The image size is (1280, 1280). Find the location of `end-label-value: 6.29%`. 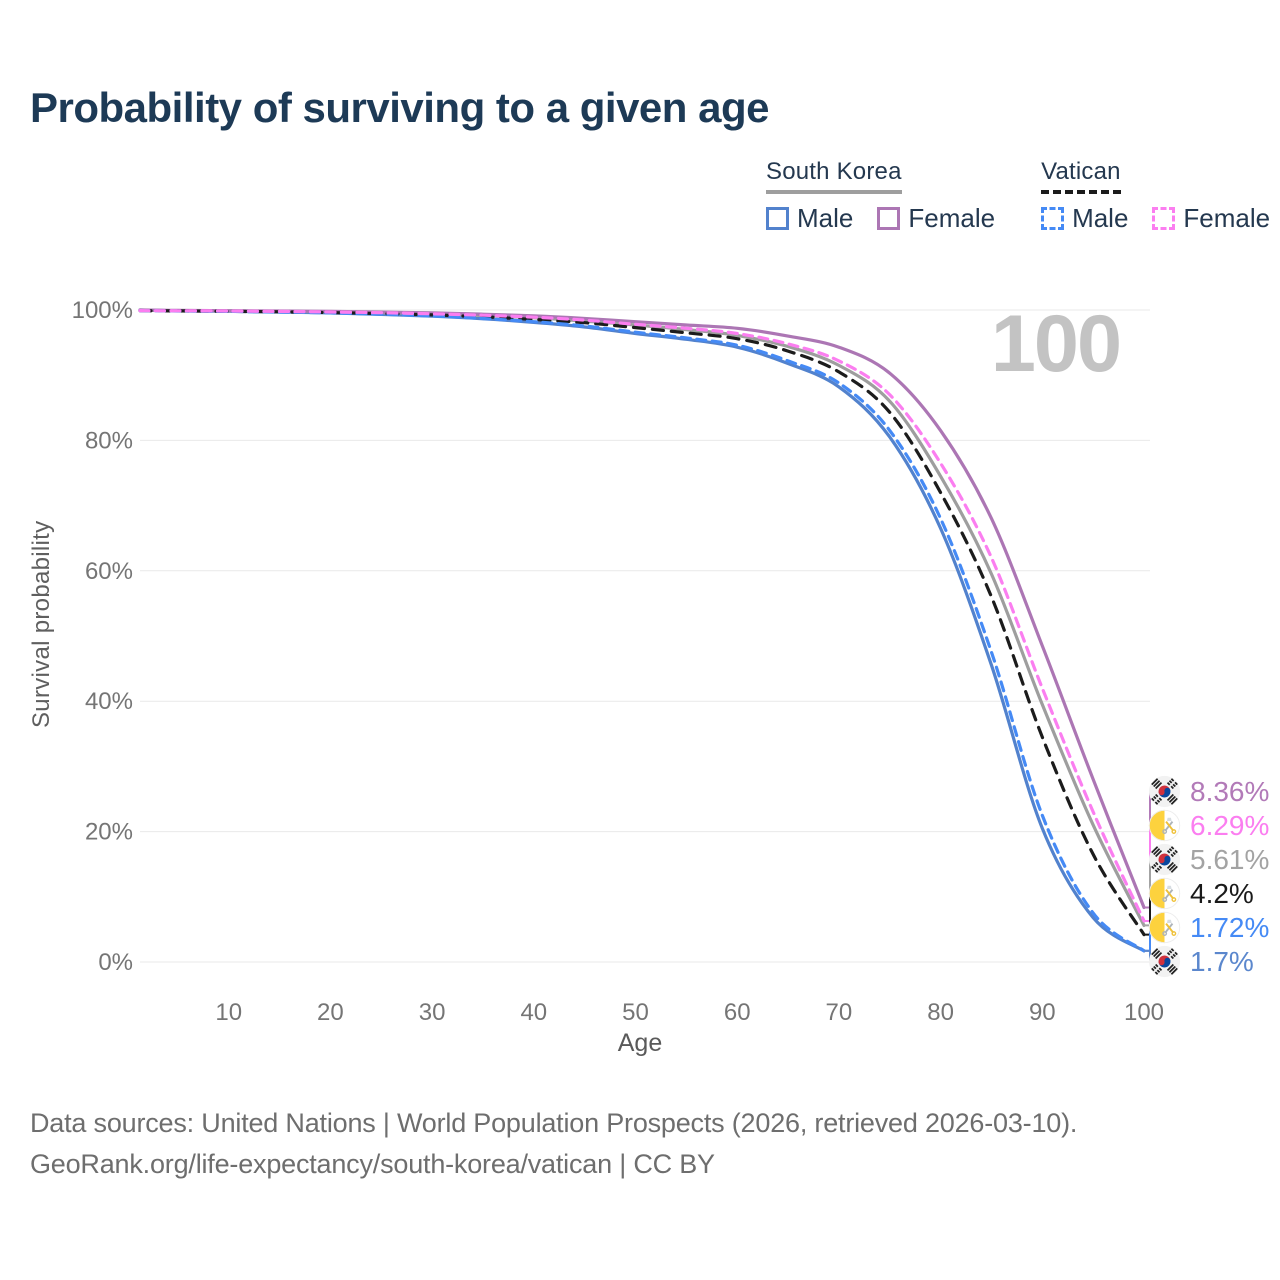

end-label-value: 6.29% is located at coordinates (1230, 825).